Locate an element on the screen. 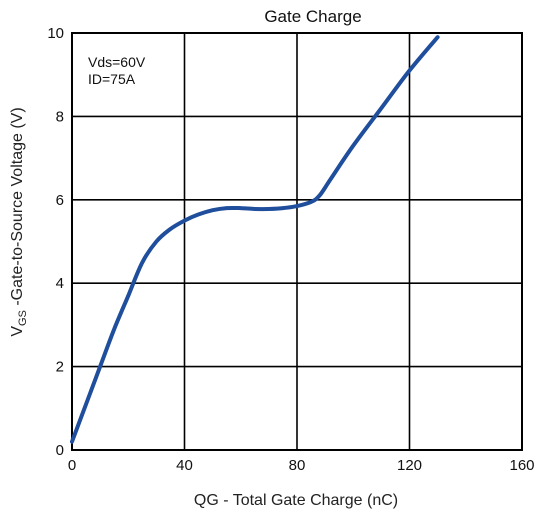 The width and height of the screenshot is (545, 517). y-axis-label-rest: -Gate-to-Source Voltage (V) is located at coordinates (17, 208).